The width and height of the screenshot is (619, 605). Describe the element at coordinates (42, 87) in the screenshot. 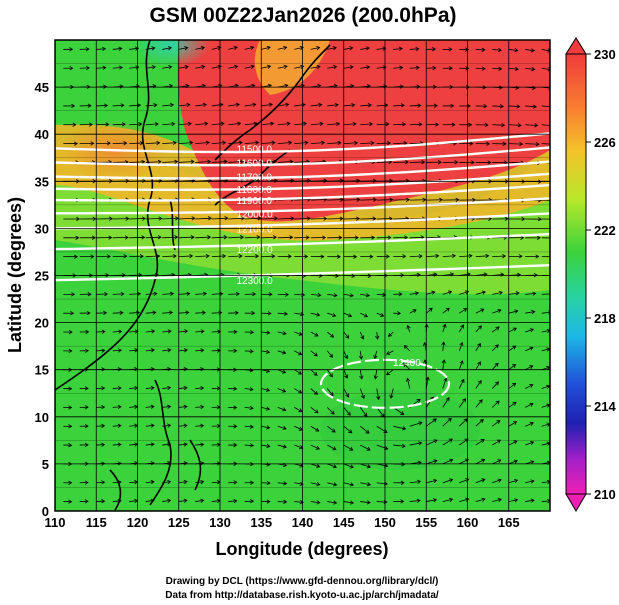

I see `y-tick-label: 45` at that location.